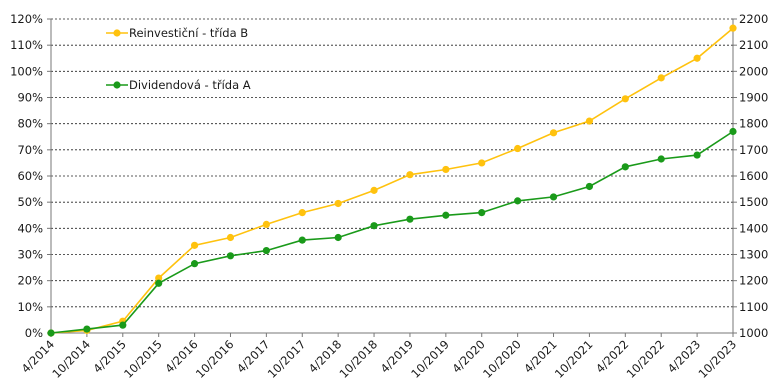  Describe the element at coordinates (574, 359) in the screenshot. I see `x-tick-label: 10/2021` at that location.